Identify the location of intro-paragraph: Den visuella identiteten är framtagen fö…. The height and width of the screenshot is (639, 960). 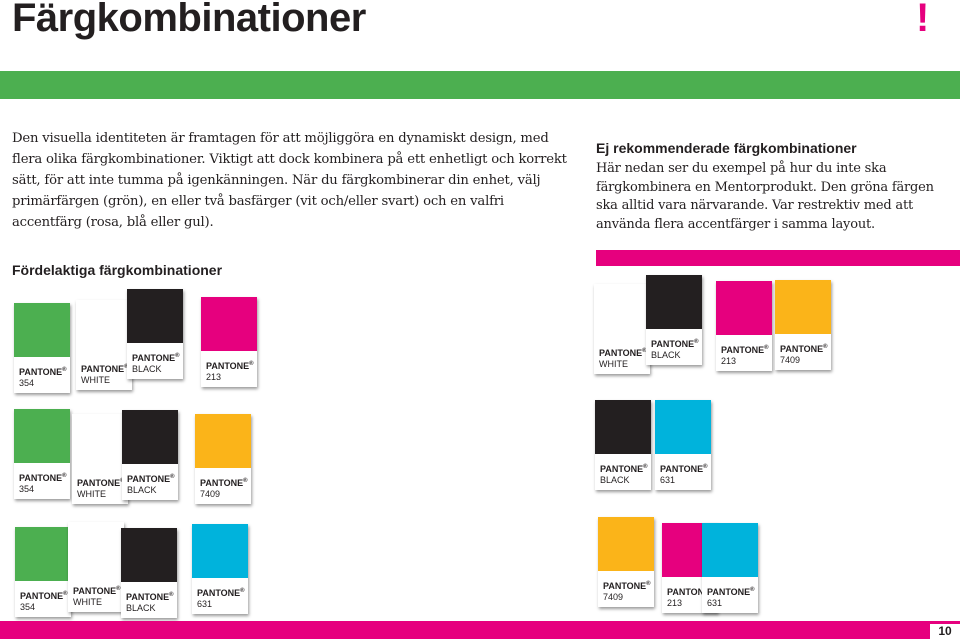
(289, 180).